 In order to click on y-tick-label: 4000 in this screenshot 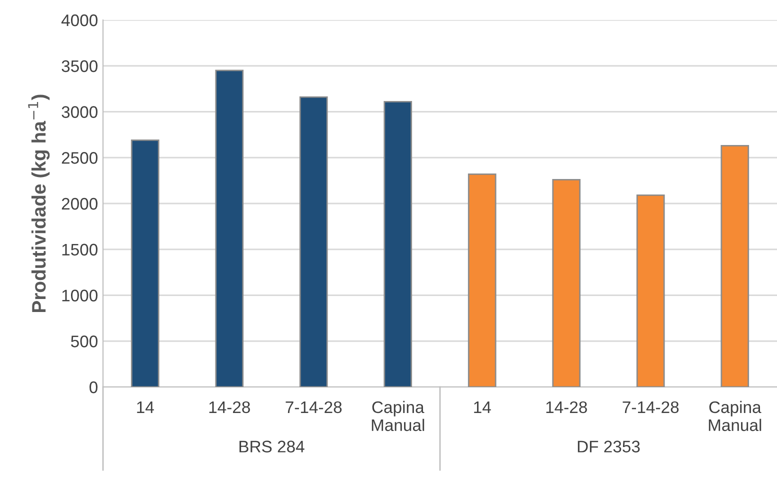, I will do `click(79, 20)`.